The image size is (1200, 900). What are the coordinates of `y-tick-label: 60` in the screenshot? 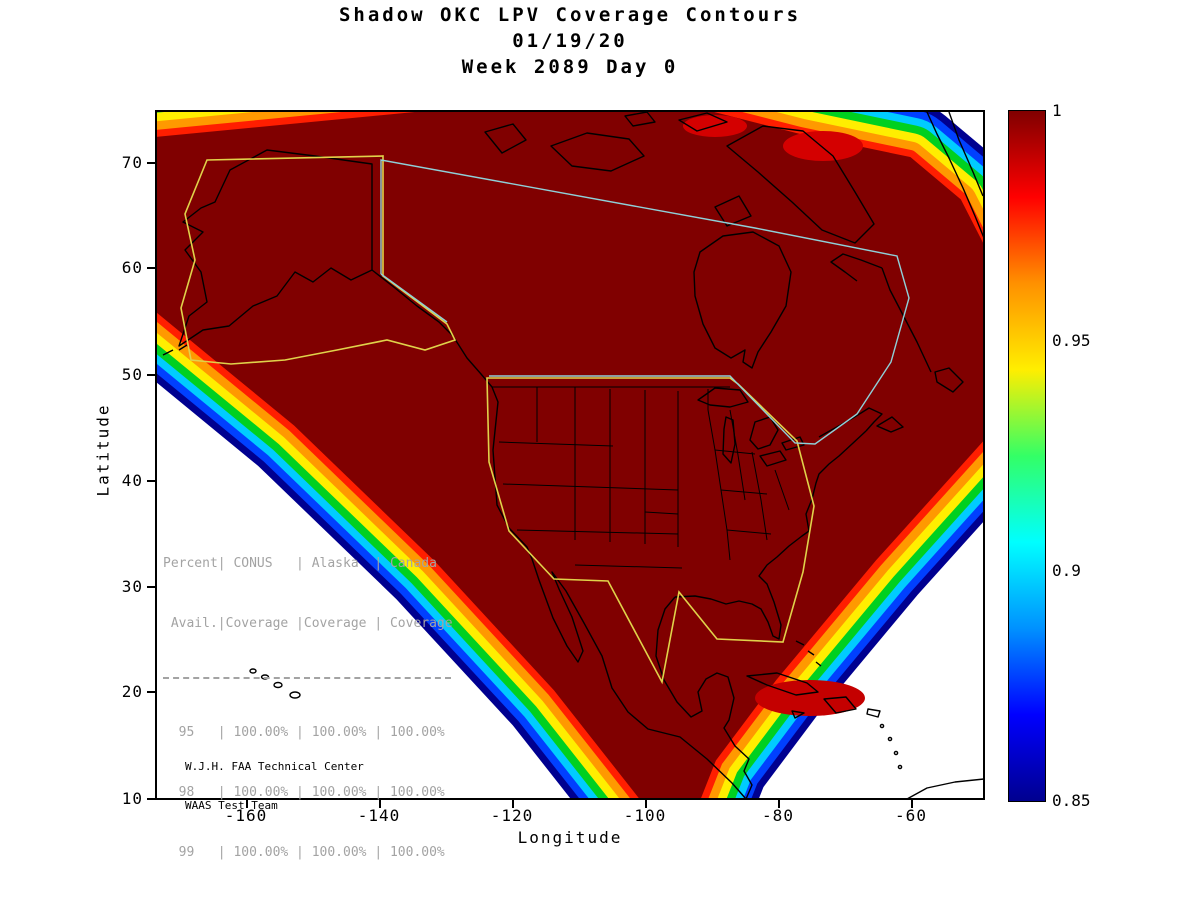 It's located at (132, 267).